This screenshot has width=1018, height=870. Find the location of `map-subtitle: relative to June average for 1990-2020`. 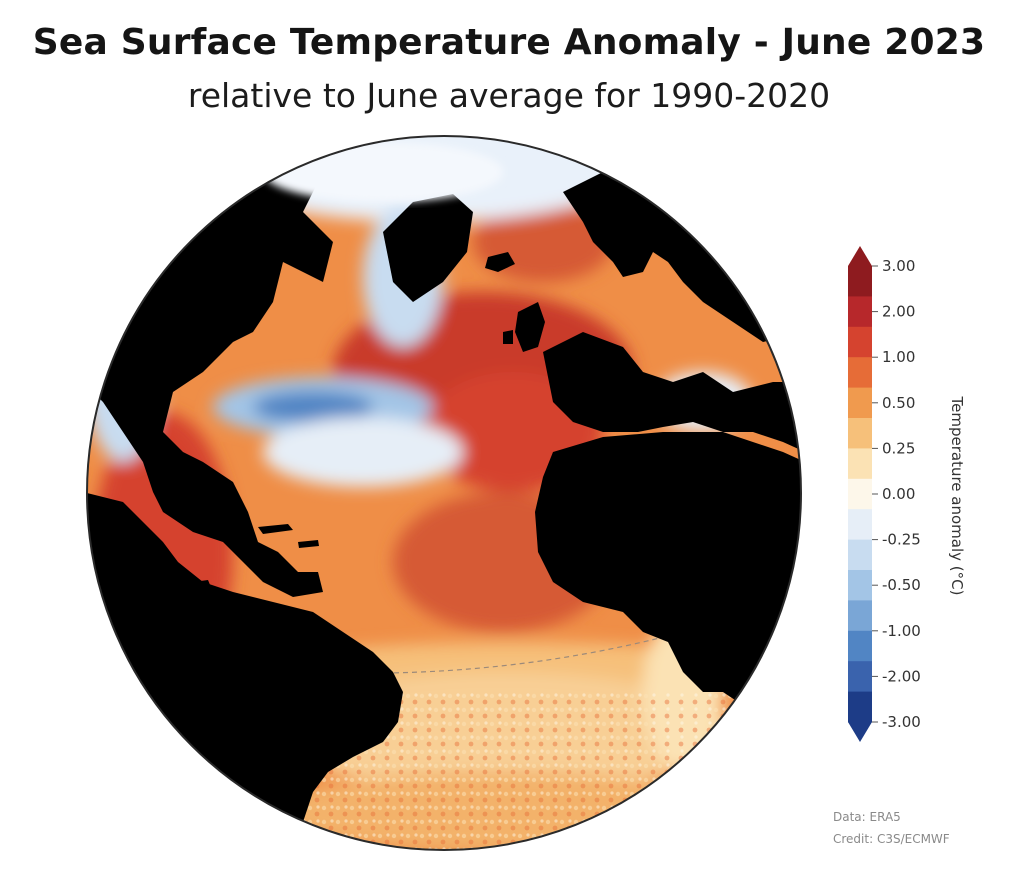

map-subtitle: relative to June average for 1990-2020 is located at coordinates (509, 95).